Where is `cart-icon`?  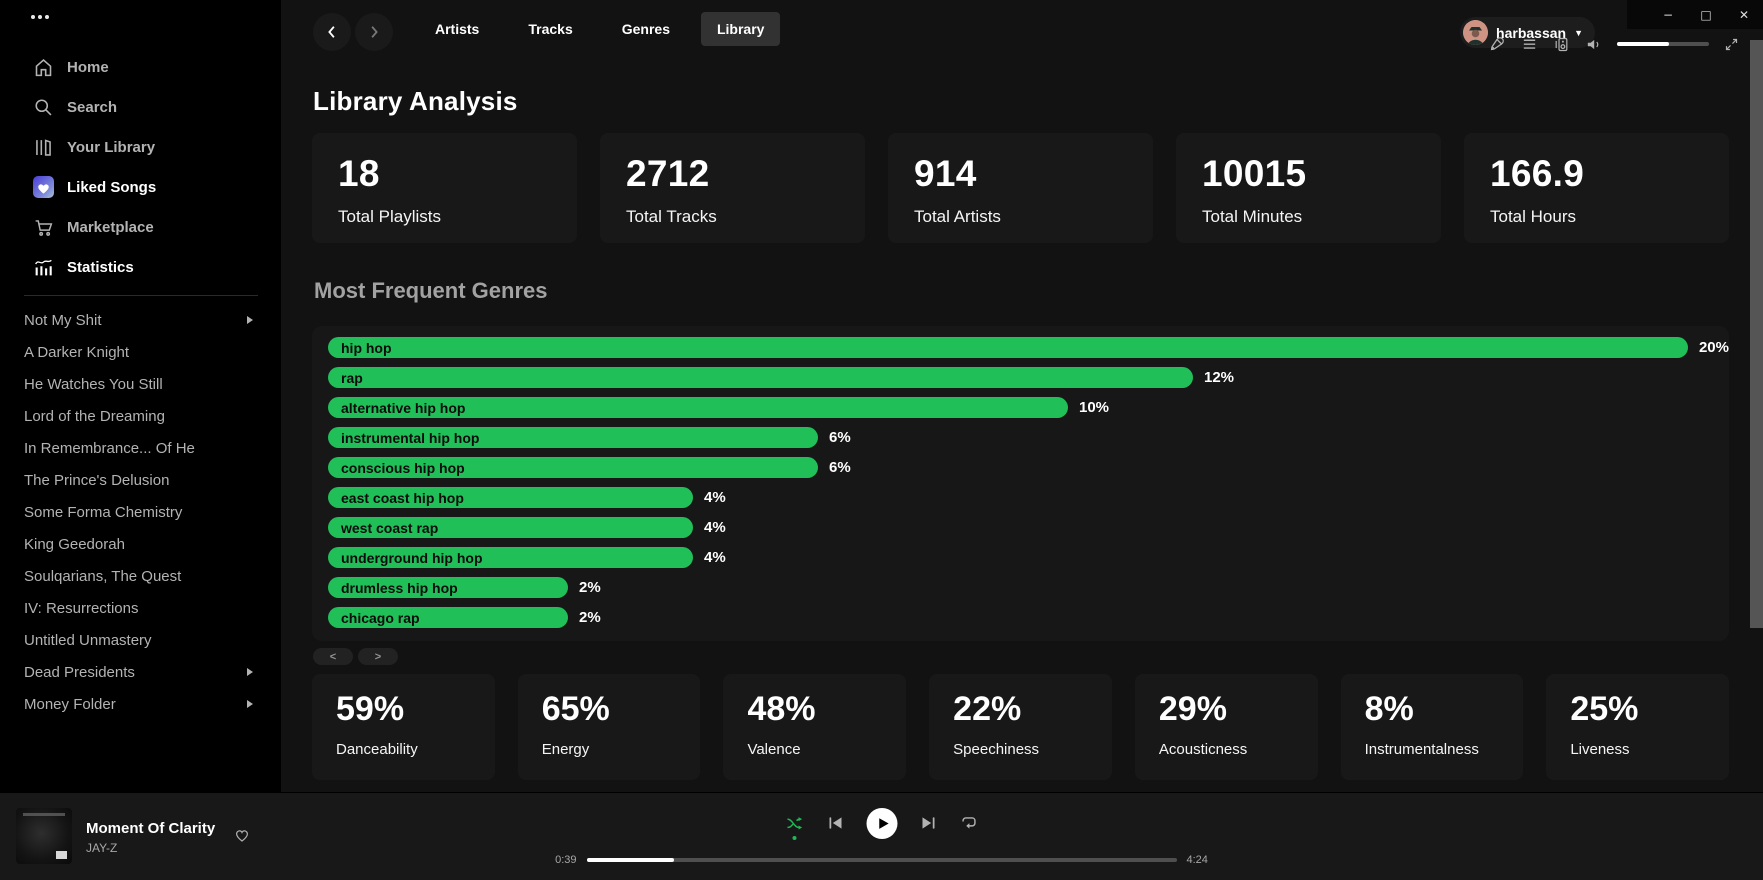 cart-icon is located at coordinates (43, 227).